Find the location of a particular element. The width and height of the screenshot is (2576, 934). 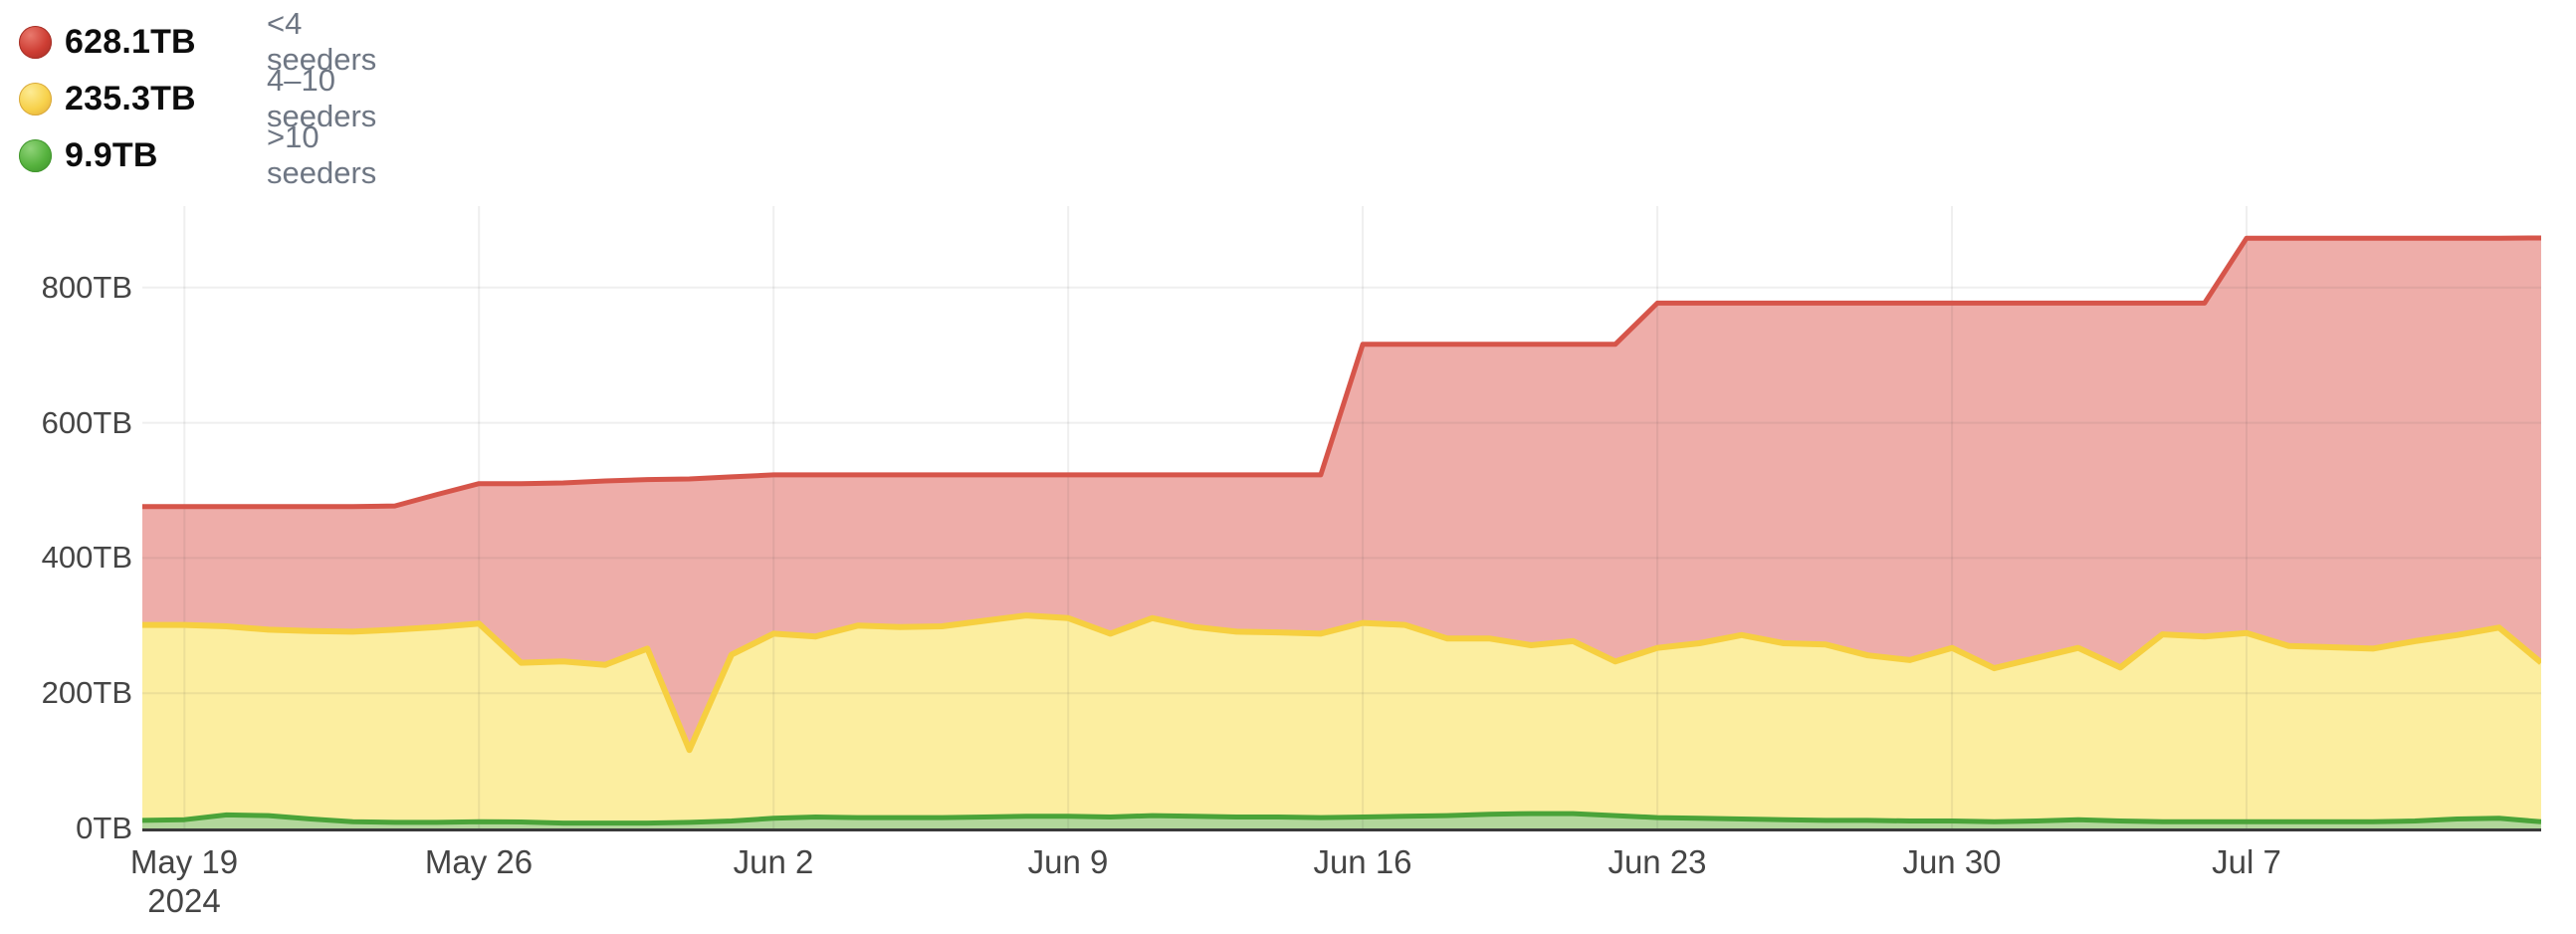

red-circle-icon is located at coordinates (35, 42).